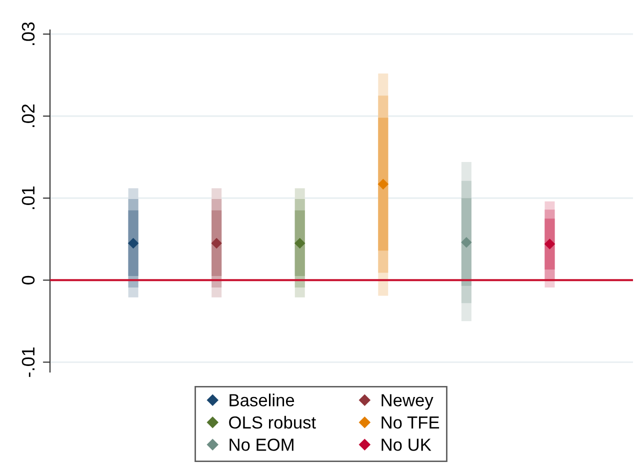 This screenshot has height=473, width=642. What do you see at coordinates (408, 402) in the screenshot?
I see `legend-label: Newey` at bounding box center [408, 402].